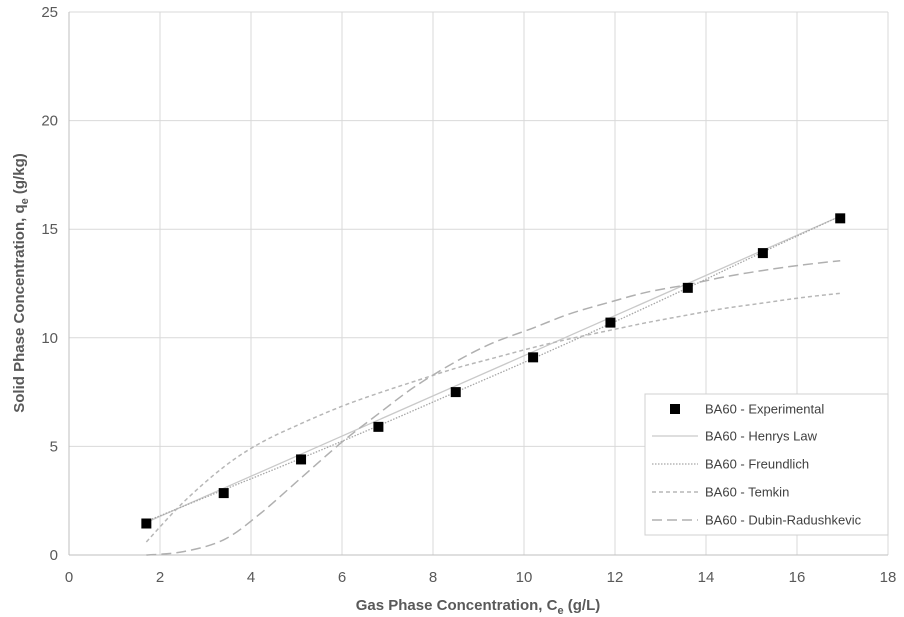  What do you see at coordinates (251, 577) in the screenshot?
I see `x-tick-label: 4` at bounding box center [251, 577].